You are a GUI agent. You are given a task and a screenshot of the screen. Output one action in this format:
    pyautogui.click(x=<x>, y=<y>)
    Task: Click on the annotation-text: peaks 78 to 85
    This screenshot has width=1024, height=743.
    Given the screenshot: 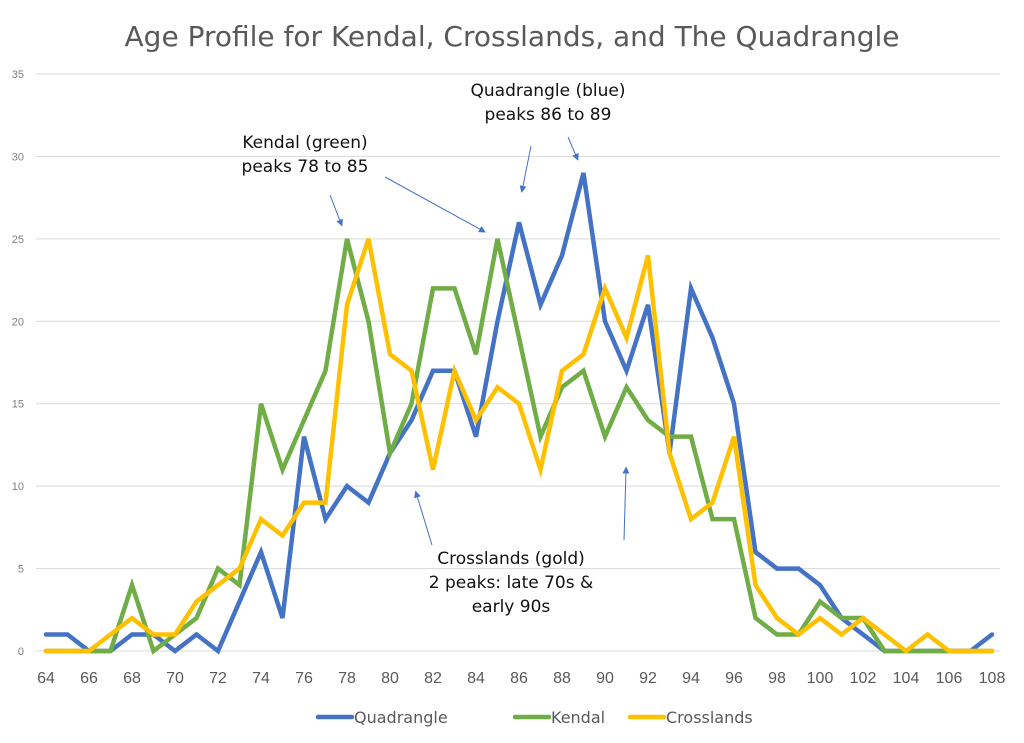 What is the action you would take?
    pyautogui.click(x=305, y=167)
    